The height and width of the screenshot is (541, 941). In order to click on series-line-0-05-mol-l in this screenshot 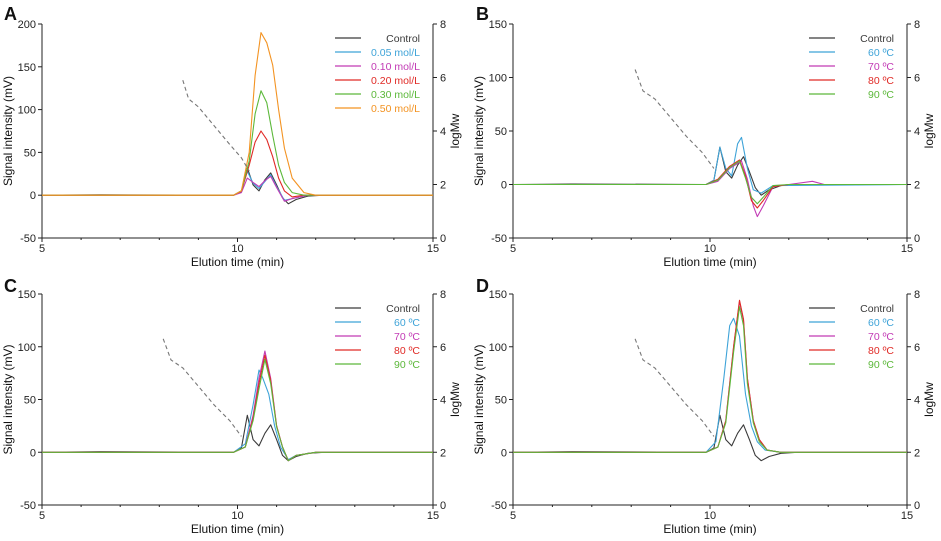, I will do `click(237, 185)`.